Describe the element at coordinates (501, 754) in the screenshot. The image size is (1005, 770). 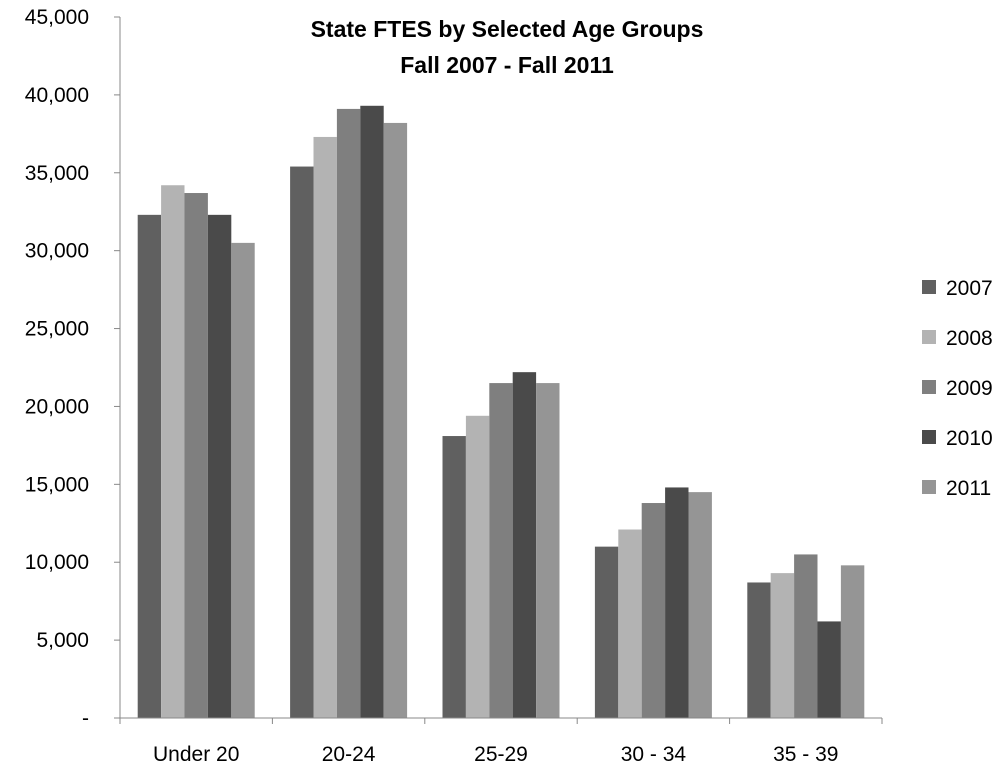
I see `x-tick-label: 25-29` at that location.